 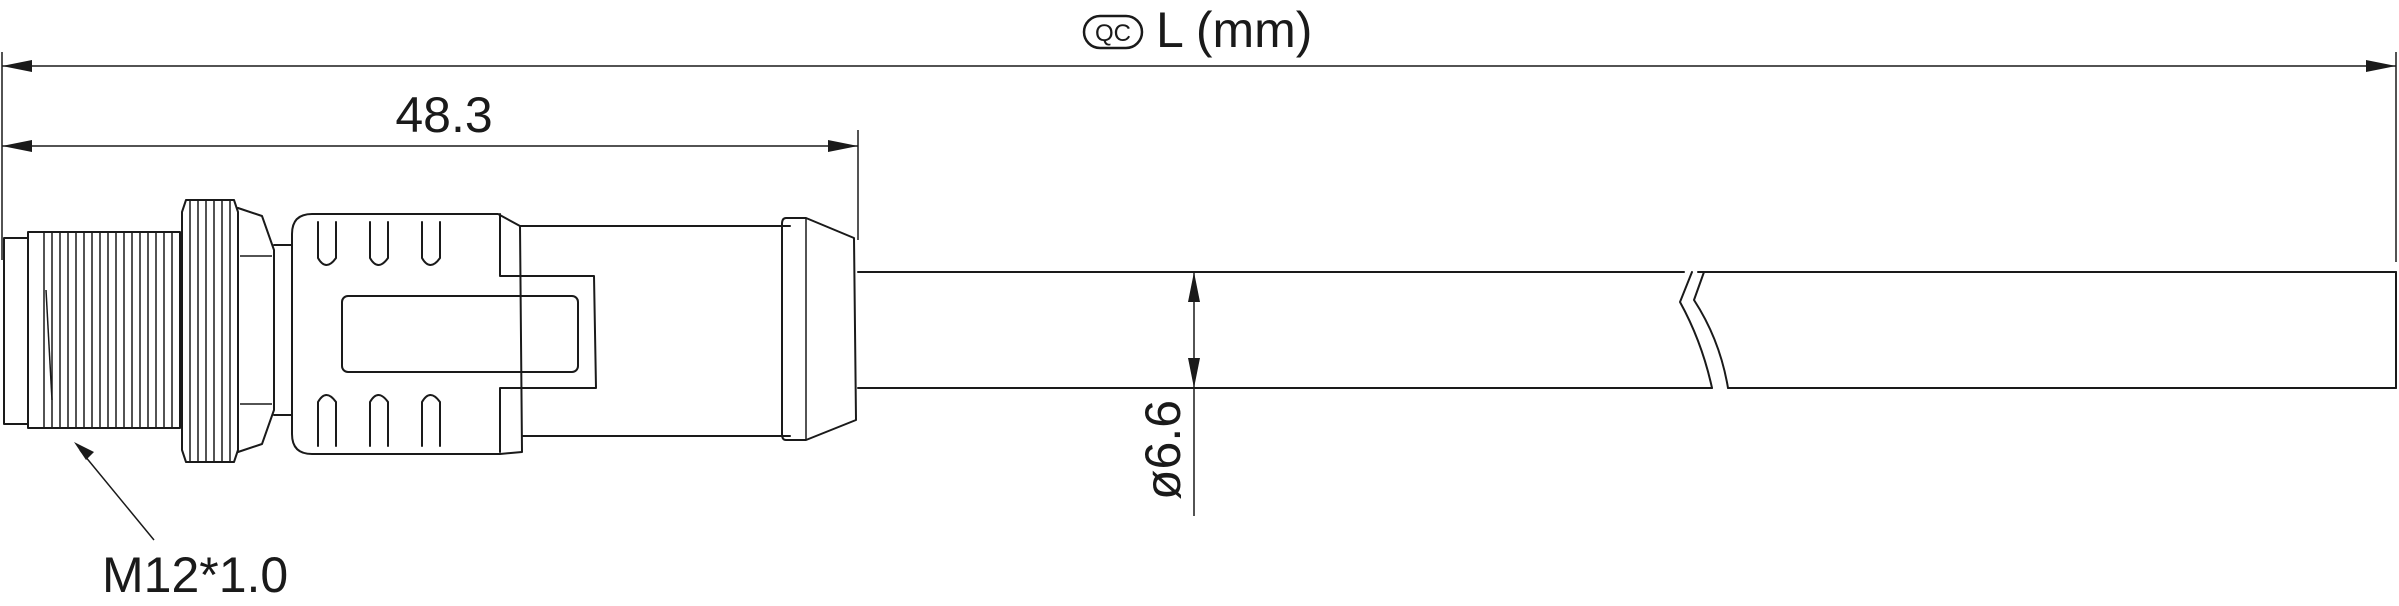 I want to click on cable-diameter-dimension: ø6.6, so click(x=1167, y=394).